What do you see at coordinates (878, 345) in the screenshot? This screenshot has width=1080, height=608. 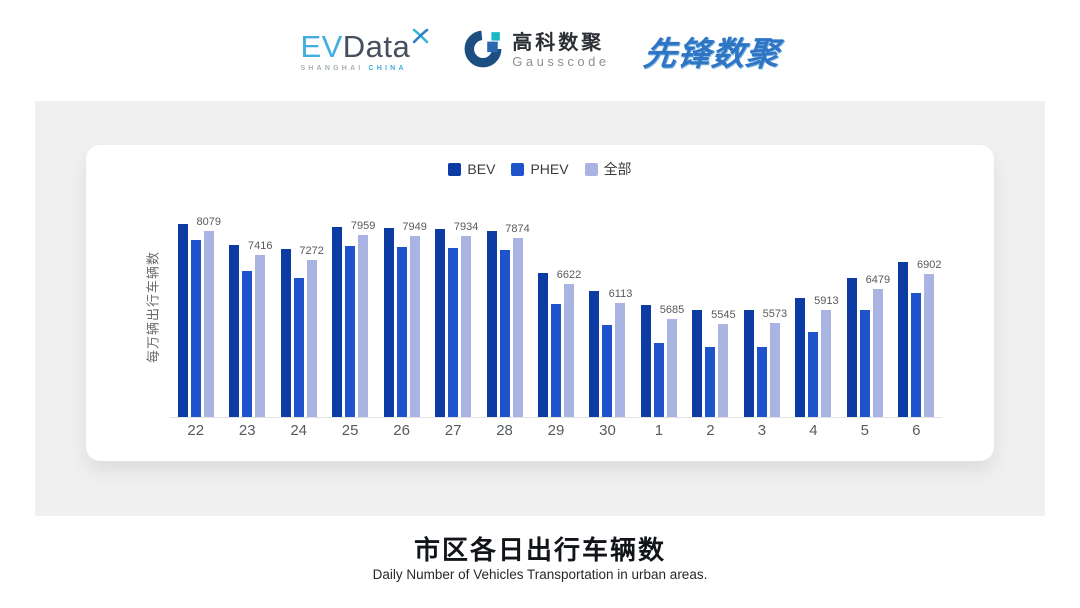 I see `bar-全部: 6479` at bounding box center [878, 345].